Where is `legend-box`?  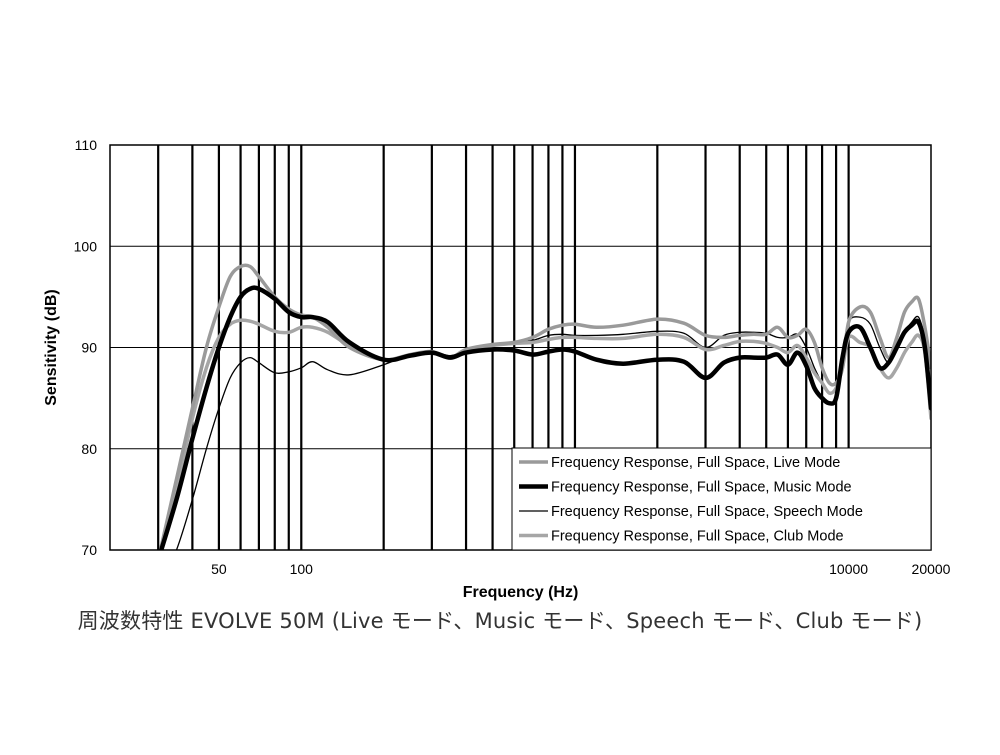
legend-box is located at coordinates (721, 499).